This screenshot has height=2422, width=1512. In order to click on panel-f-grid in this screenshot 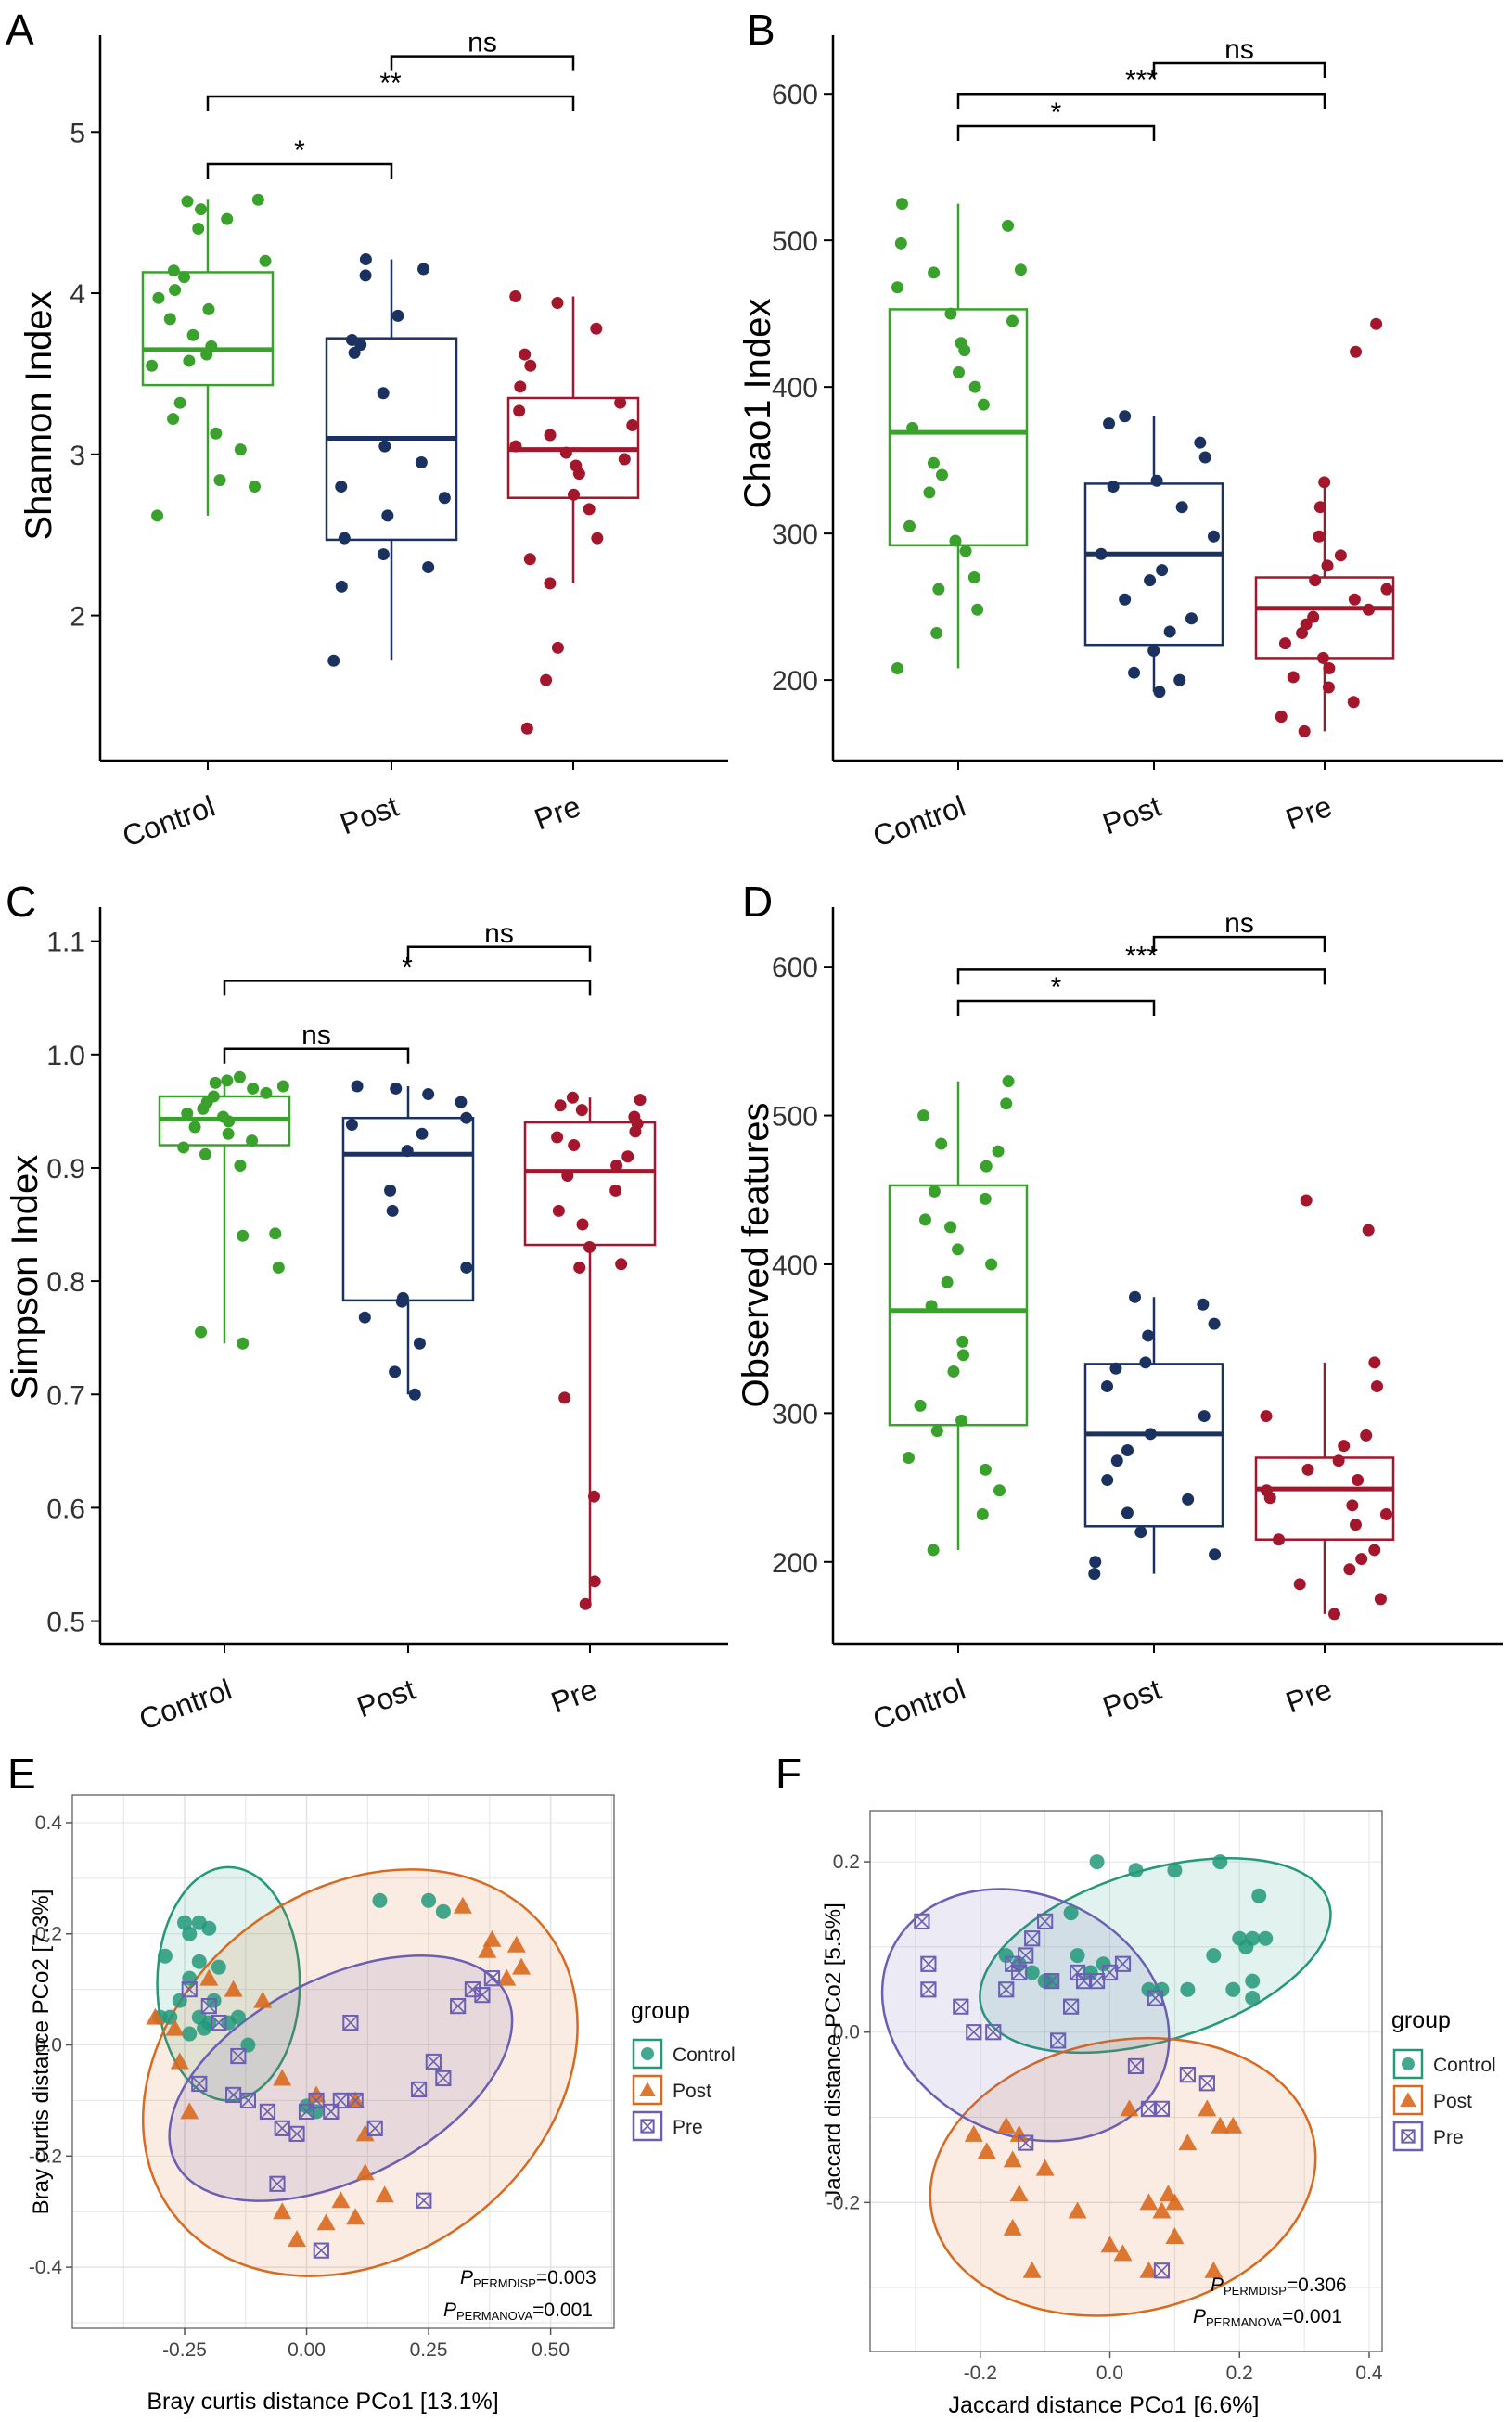, I will do `click(1126, 2081)`.